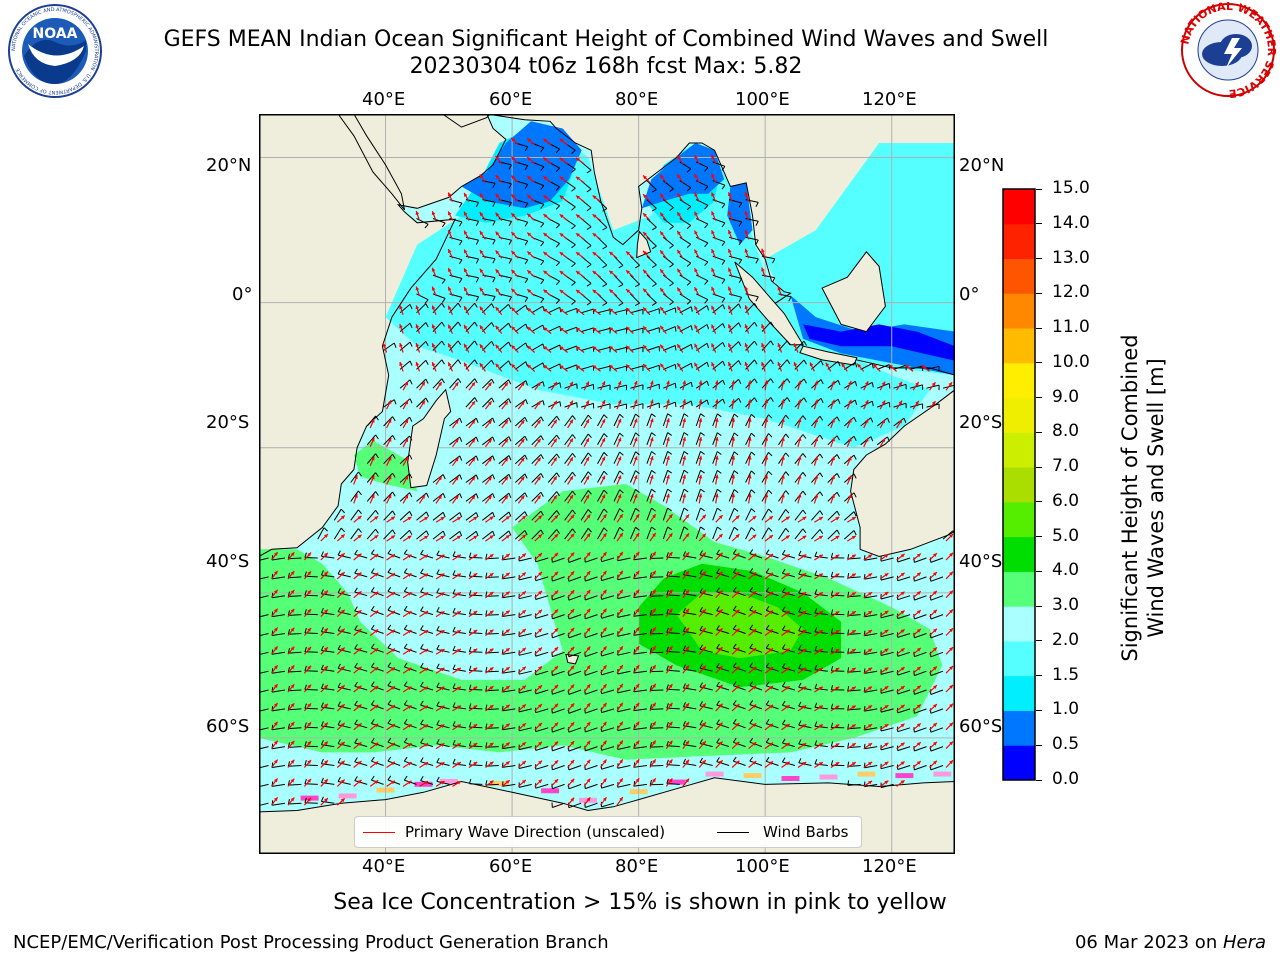 This screenshot has height=960, width=1280. Describe the element at coordinates (1066, 500) in the screenshot. I see `colorbar-tick-label: 6.0` at that location.